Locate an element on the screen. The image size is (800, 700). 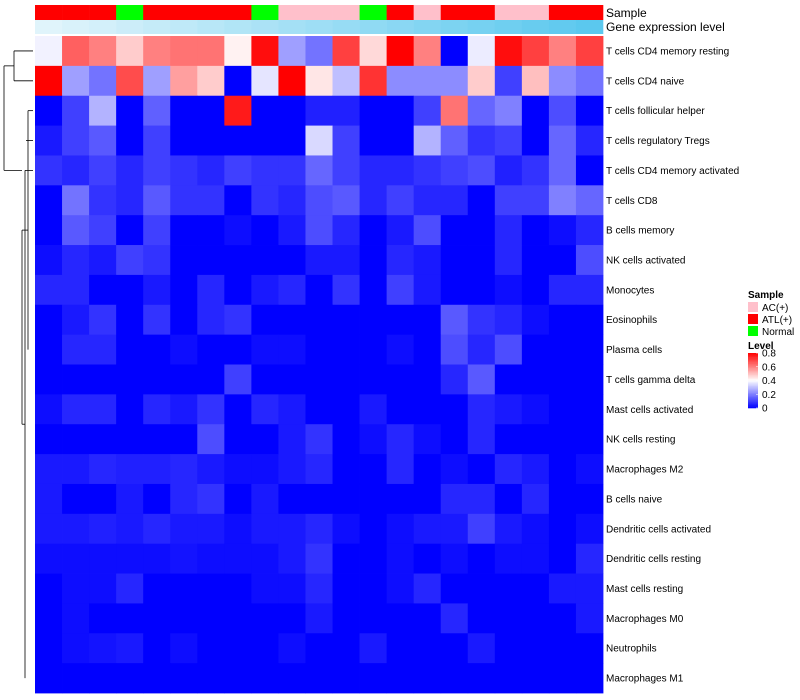
row-label: Dendritic cells activated is located at coordinates (658, 529).